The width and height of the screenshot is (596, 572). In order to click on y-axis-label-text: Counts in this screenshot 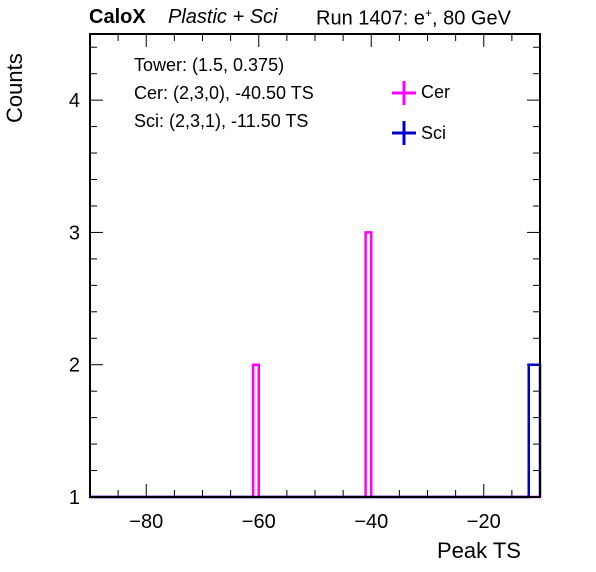, I will do `click(14, 88)`.